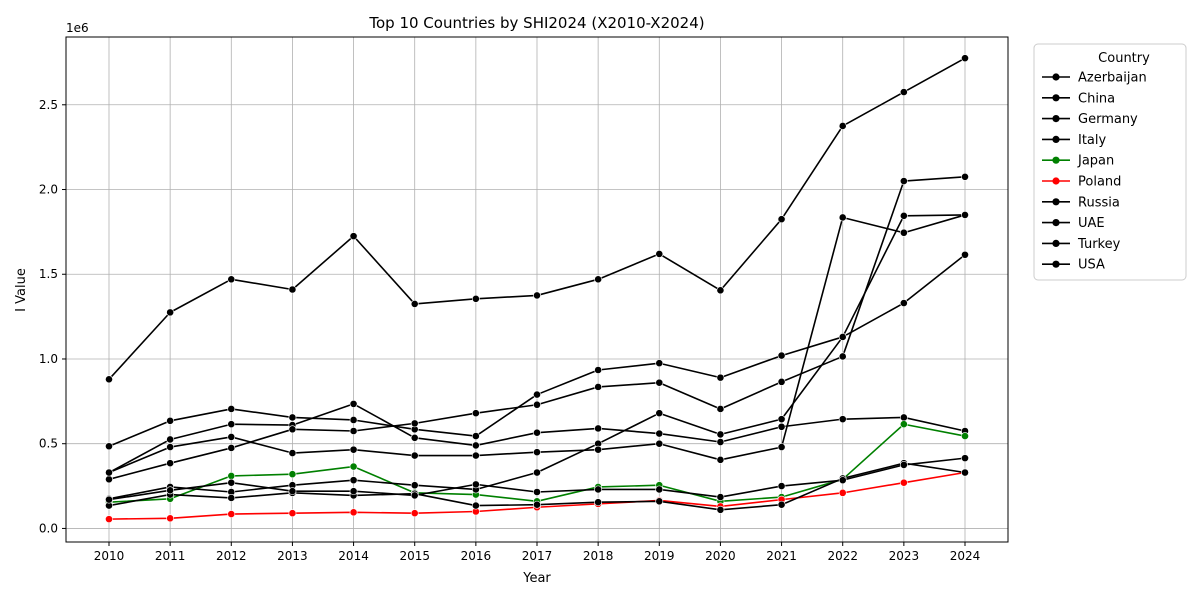 This screenshot has height=600, width=1200. Describe the element at coordinates (21, 290) in the screenshot. I see `y-axis-label: I Value` at that location.